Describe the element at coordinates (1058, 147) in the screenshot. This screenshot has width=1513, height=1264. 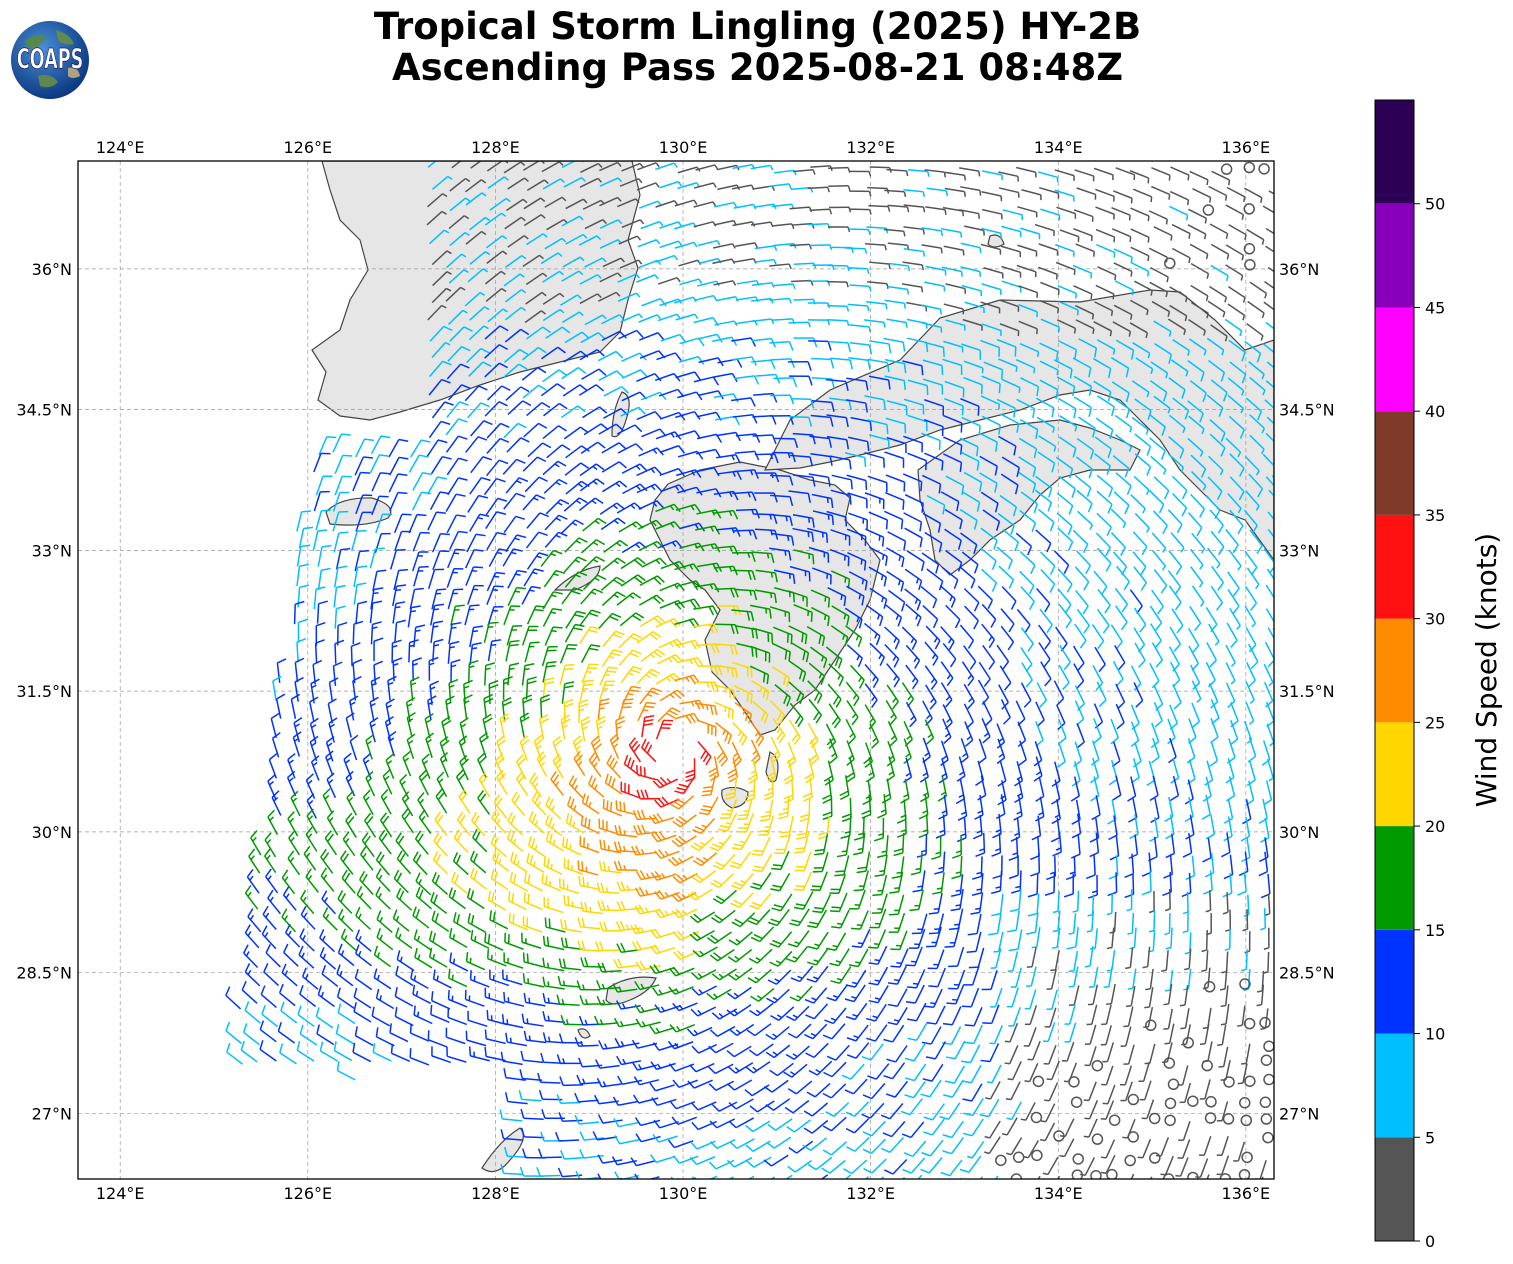
I see `lon-tick-label: 134°E` at that location.